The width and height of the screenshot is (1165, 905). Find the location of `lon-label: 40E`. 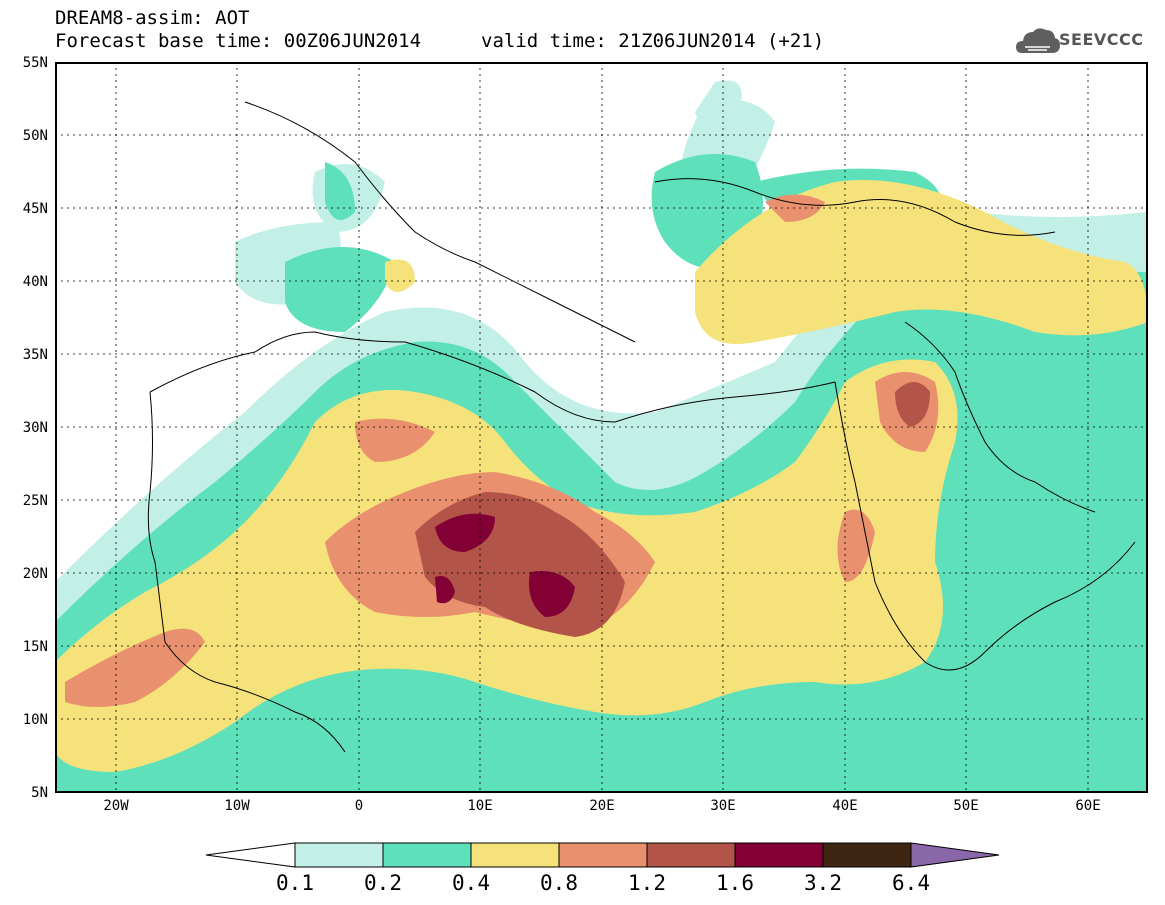

lon-label: 40E is located at coordinates (845, 806).